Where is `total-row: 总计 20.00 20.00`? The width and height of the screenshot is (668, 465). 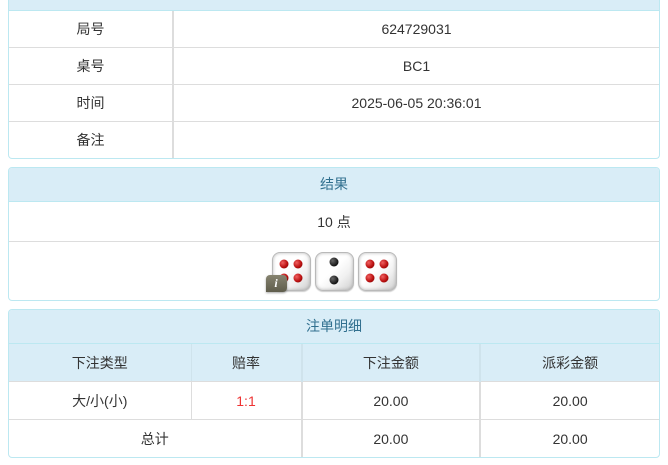
total-row: 总计 20.00 20.00 is located at coordinates (334, 438).